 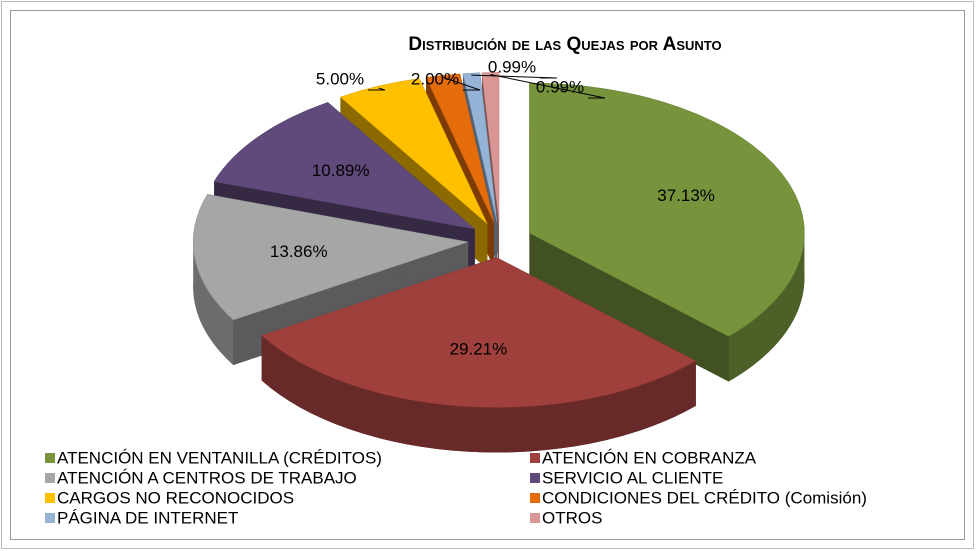 What do you see at coordinates (632, 477) in the screenshot?
I see `legend-label: SERVICIO AL CLIENTE` at bounding box center [632, 477].